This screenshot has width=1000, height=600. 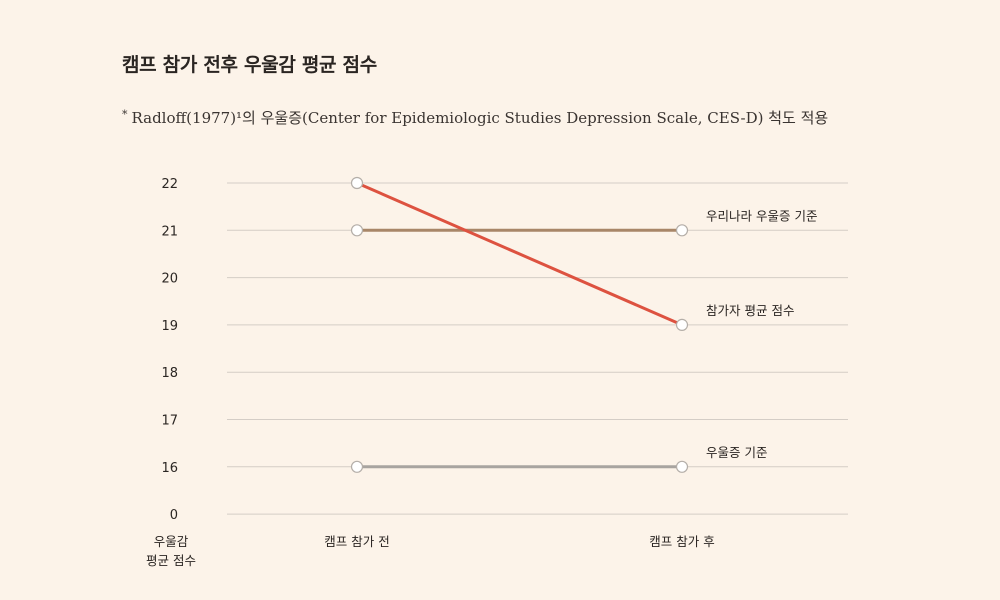 I want to click on y-tick-label: 0, so click(x=174, y=515).